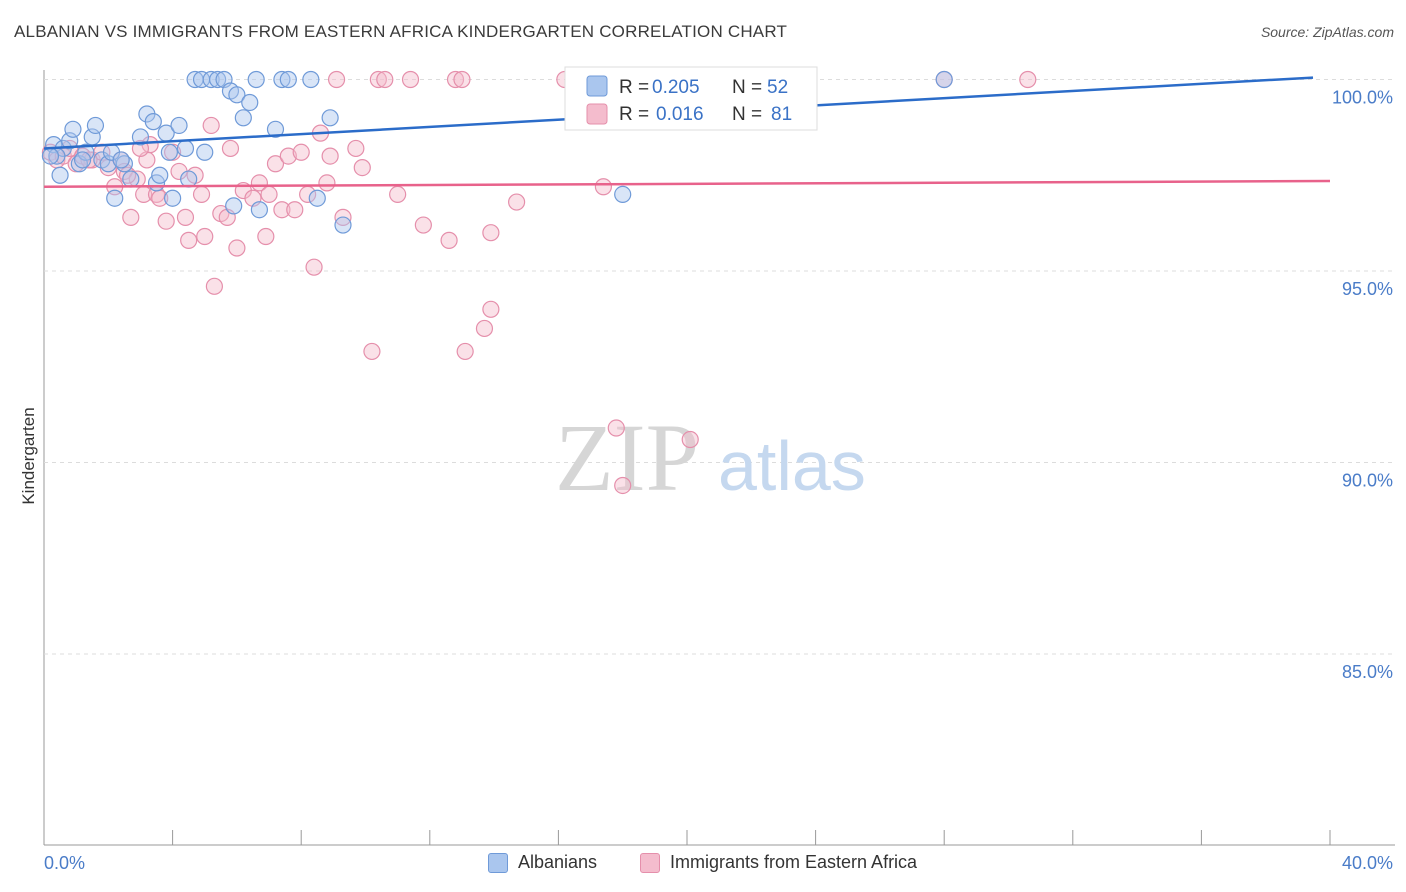 The height and width of the screenshot is (892, 1406). I want to click on legend-n-value-2: 81, so click(781, 114).